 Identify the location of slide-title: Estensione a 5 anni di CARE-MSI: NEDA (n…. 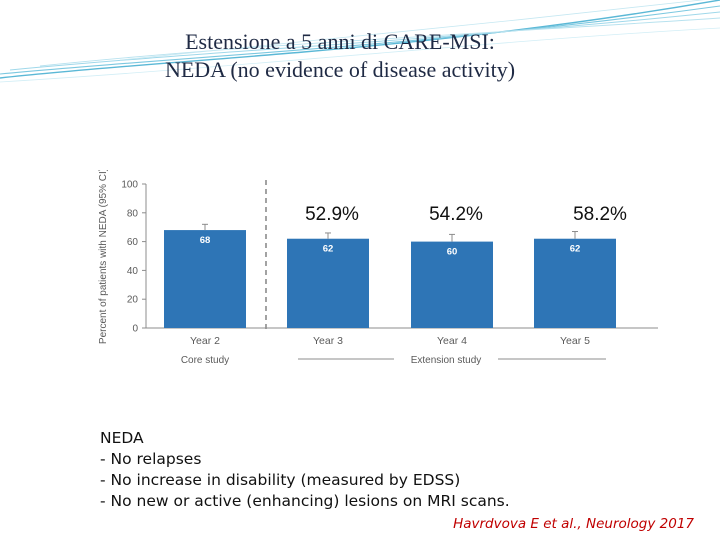
(340, 56).